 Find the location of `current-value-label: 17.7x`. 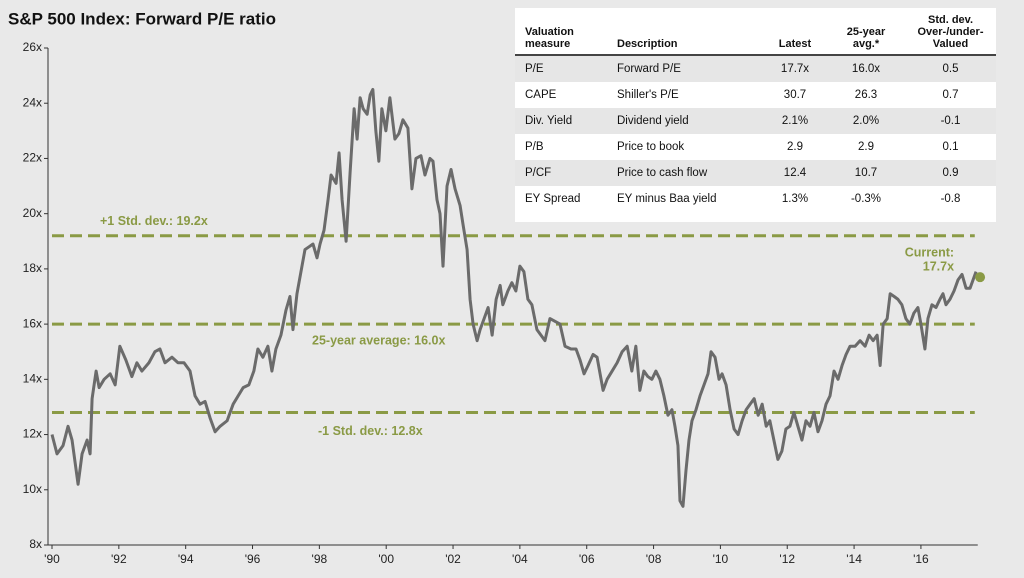

current-value-label: 17.7x is located at coordinates (938, 266).